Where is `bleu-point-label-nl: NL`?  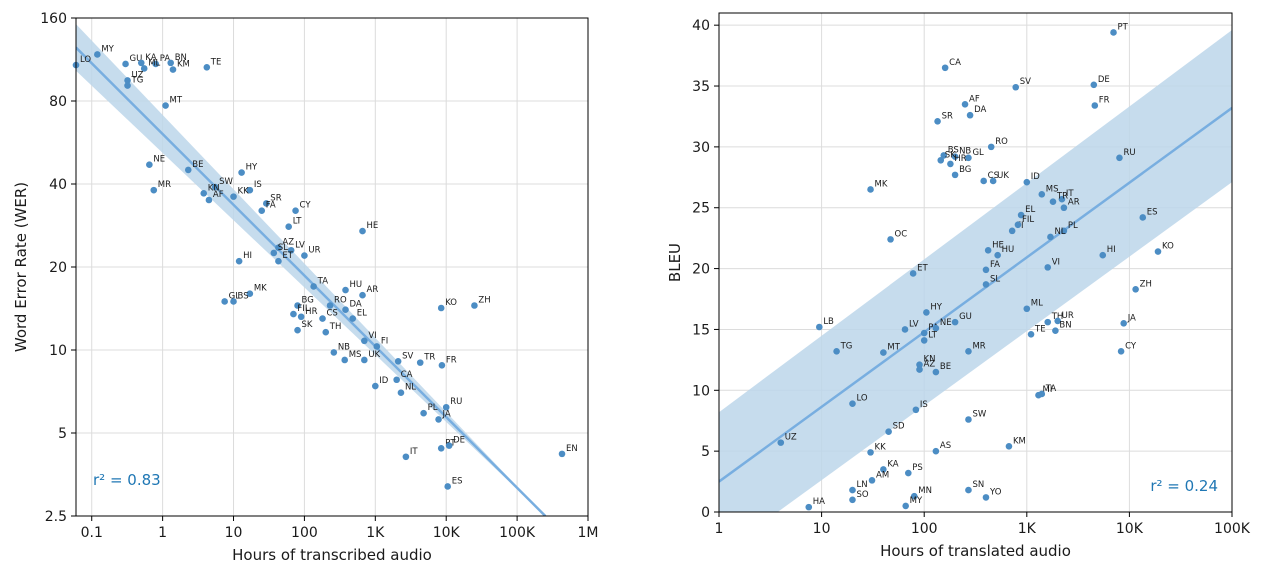 bleu-point-label-nl: NL is located at coordinates (1059, 232).